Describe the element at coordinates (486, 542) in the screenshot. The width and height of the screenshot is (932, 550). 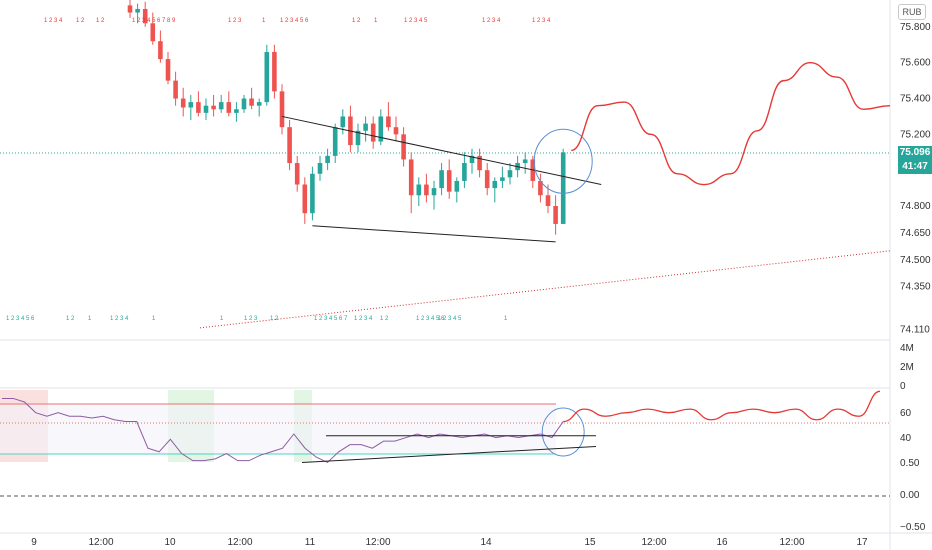
I see `time-tick-label: 14` at that location.